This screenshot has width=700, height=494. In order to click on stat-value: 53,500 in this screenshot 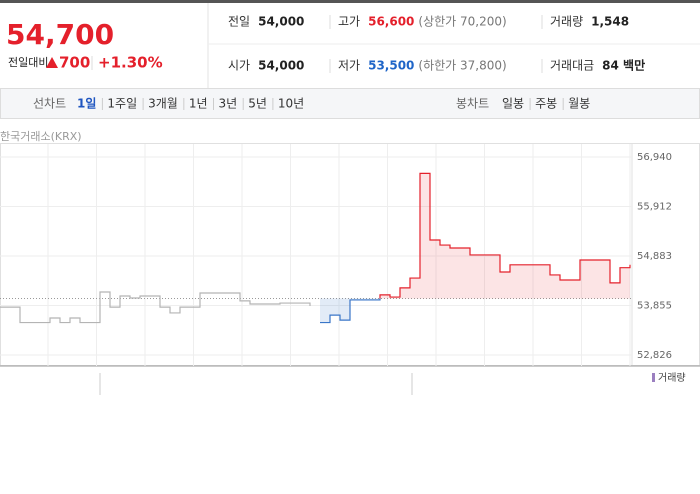, I will do `click(391, 66)`.